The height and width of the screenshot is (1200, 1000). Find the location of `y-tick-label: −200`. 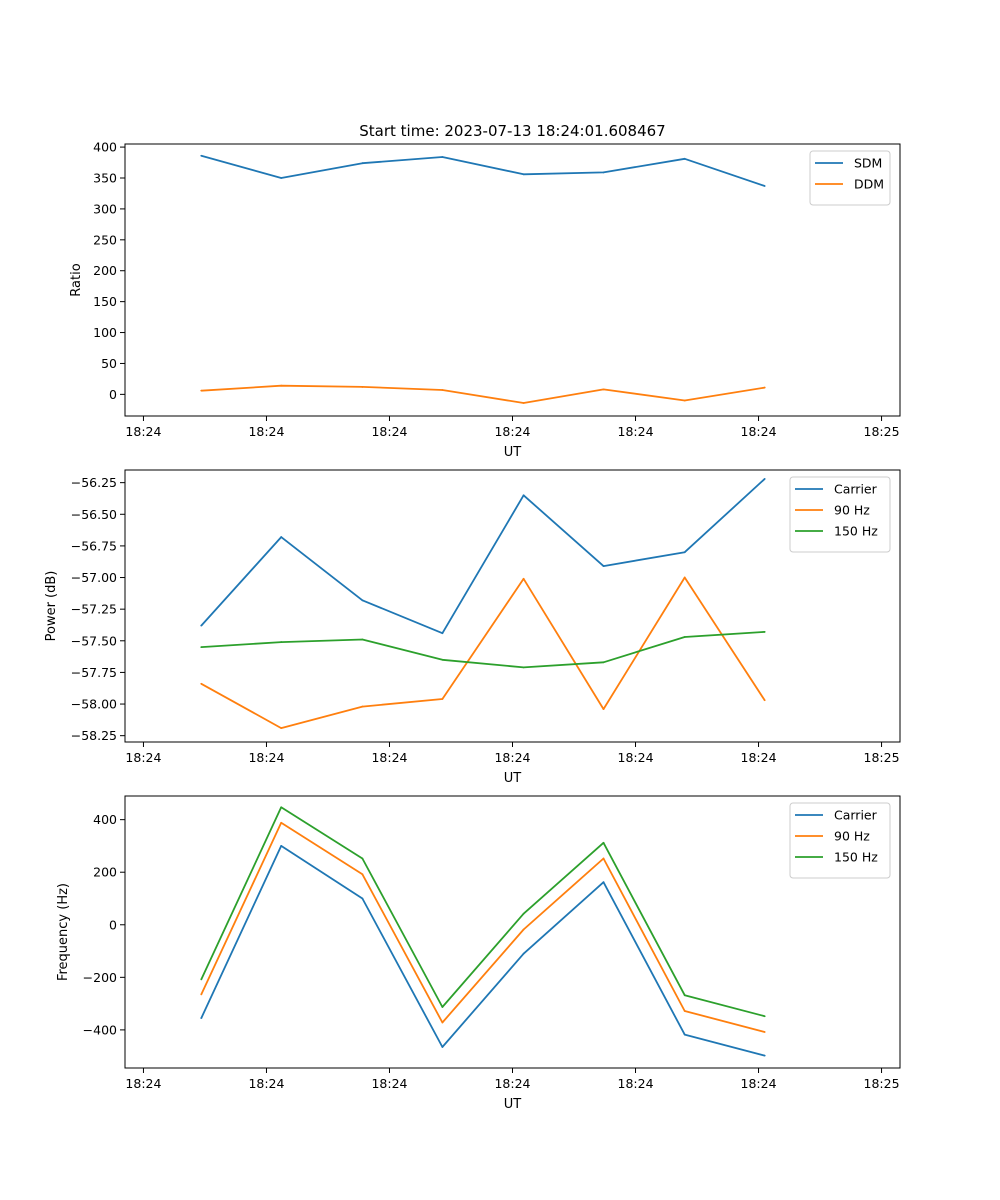

y-tick-label: −200 is located at coordinates (100, 977).